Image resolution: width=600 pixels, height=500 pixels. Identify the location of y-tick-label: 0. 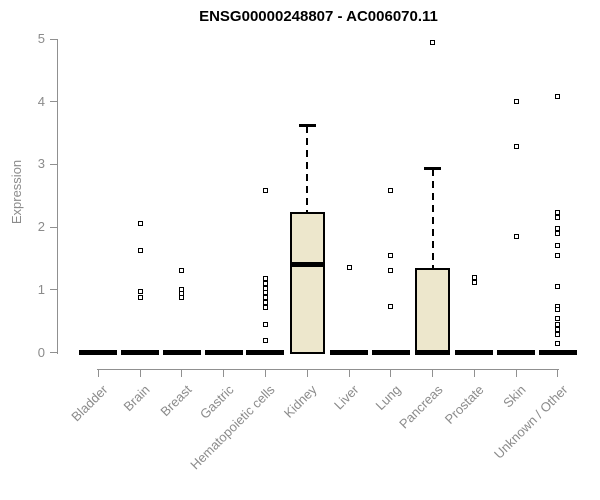
(41, 352).